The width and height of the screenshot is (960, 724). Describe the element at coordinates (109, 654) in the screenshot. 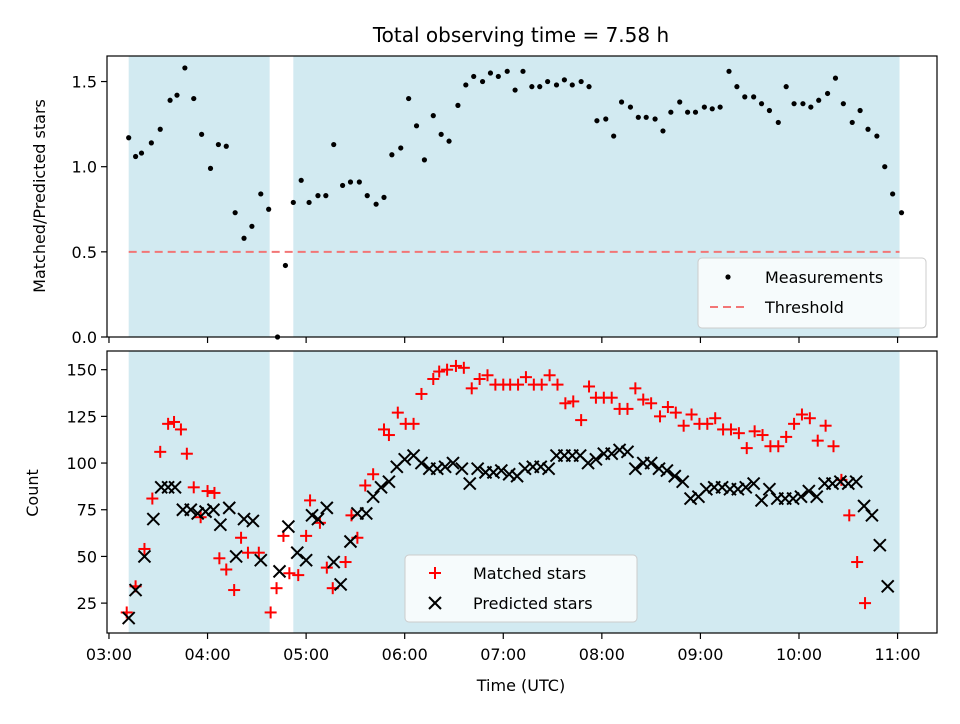

I see `x-tick-label: 03:00` at that location.